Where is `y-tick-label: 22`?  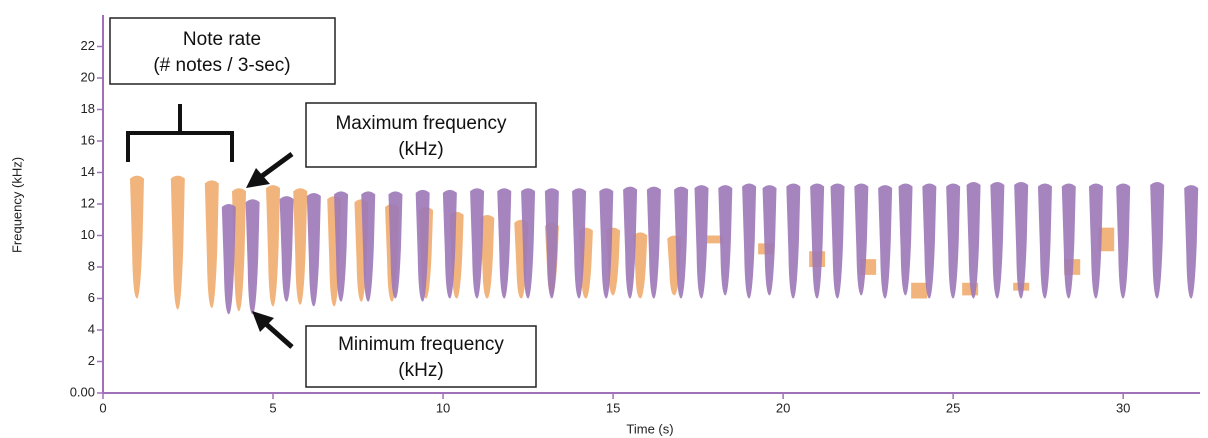
y-tick-label: 22 is located at coordinates (88, 45).